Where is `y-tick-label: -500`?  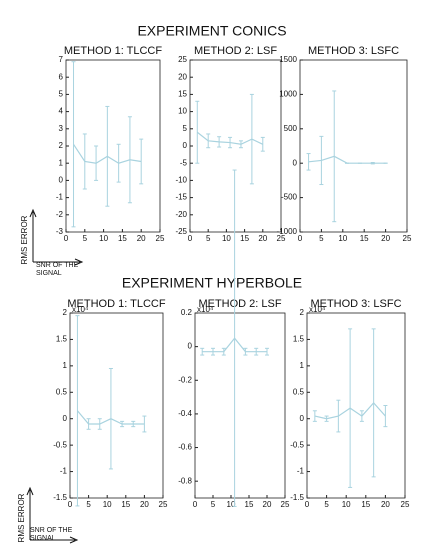
y-tick-label: -500 is located at coordinates (289, 197).